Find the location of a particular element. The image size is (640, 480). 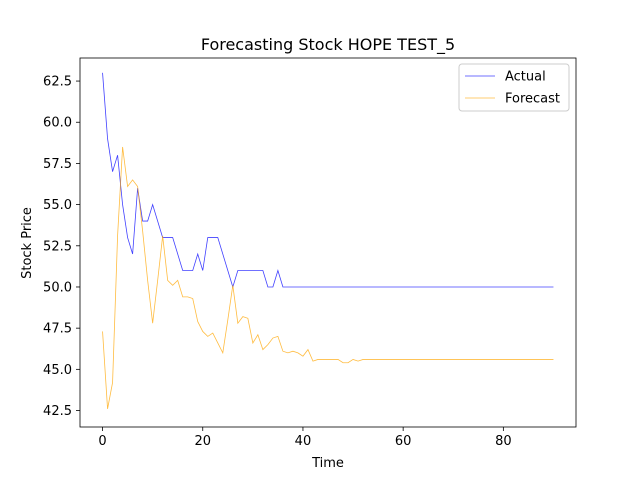

x-tick-label: 40 is located at coordinates (303, 441).